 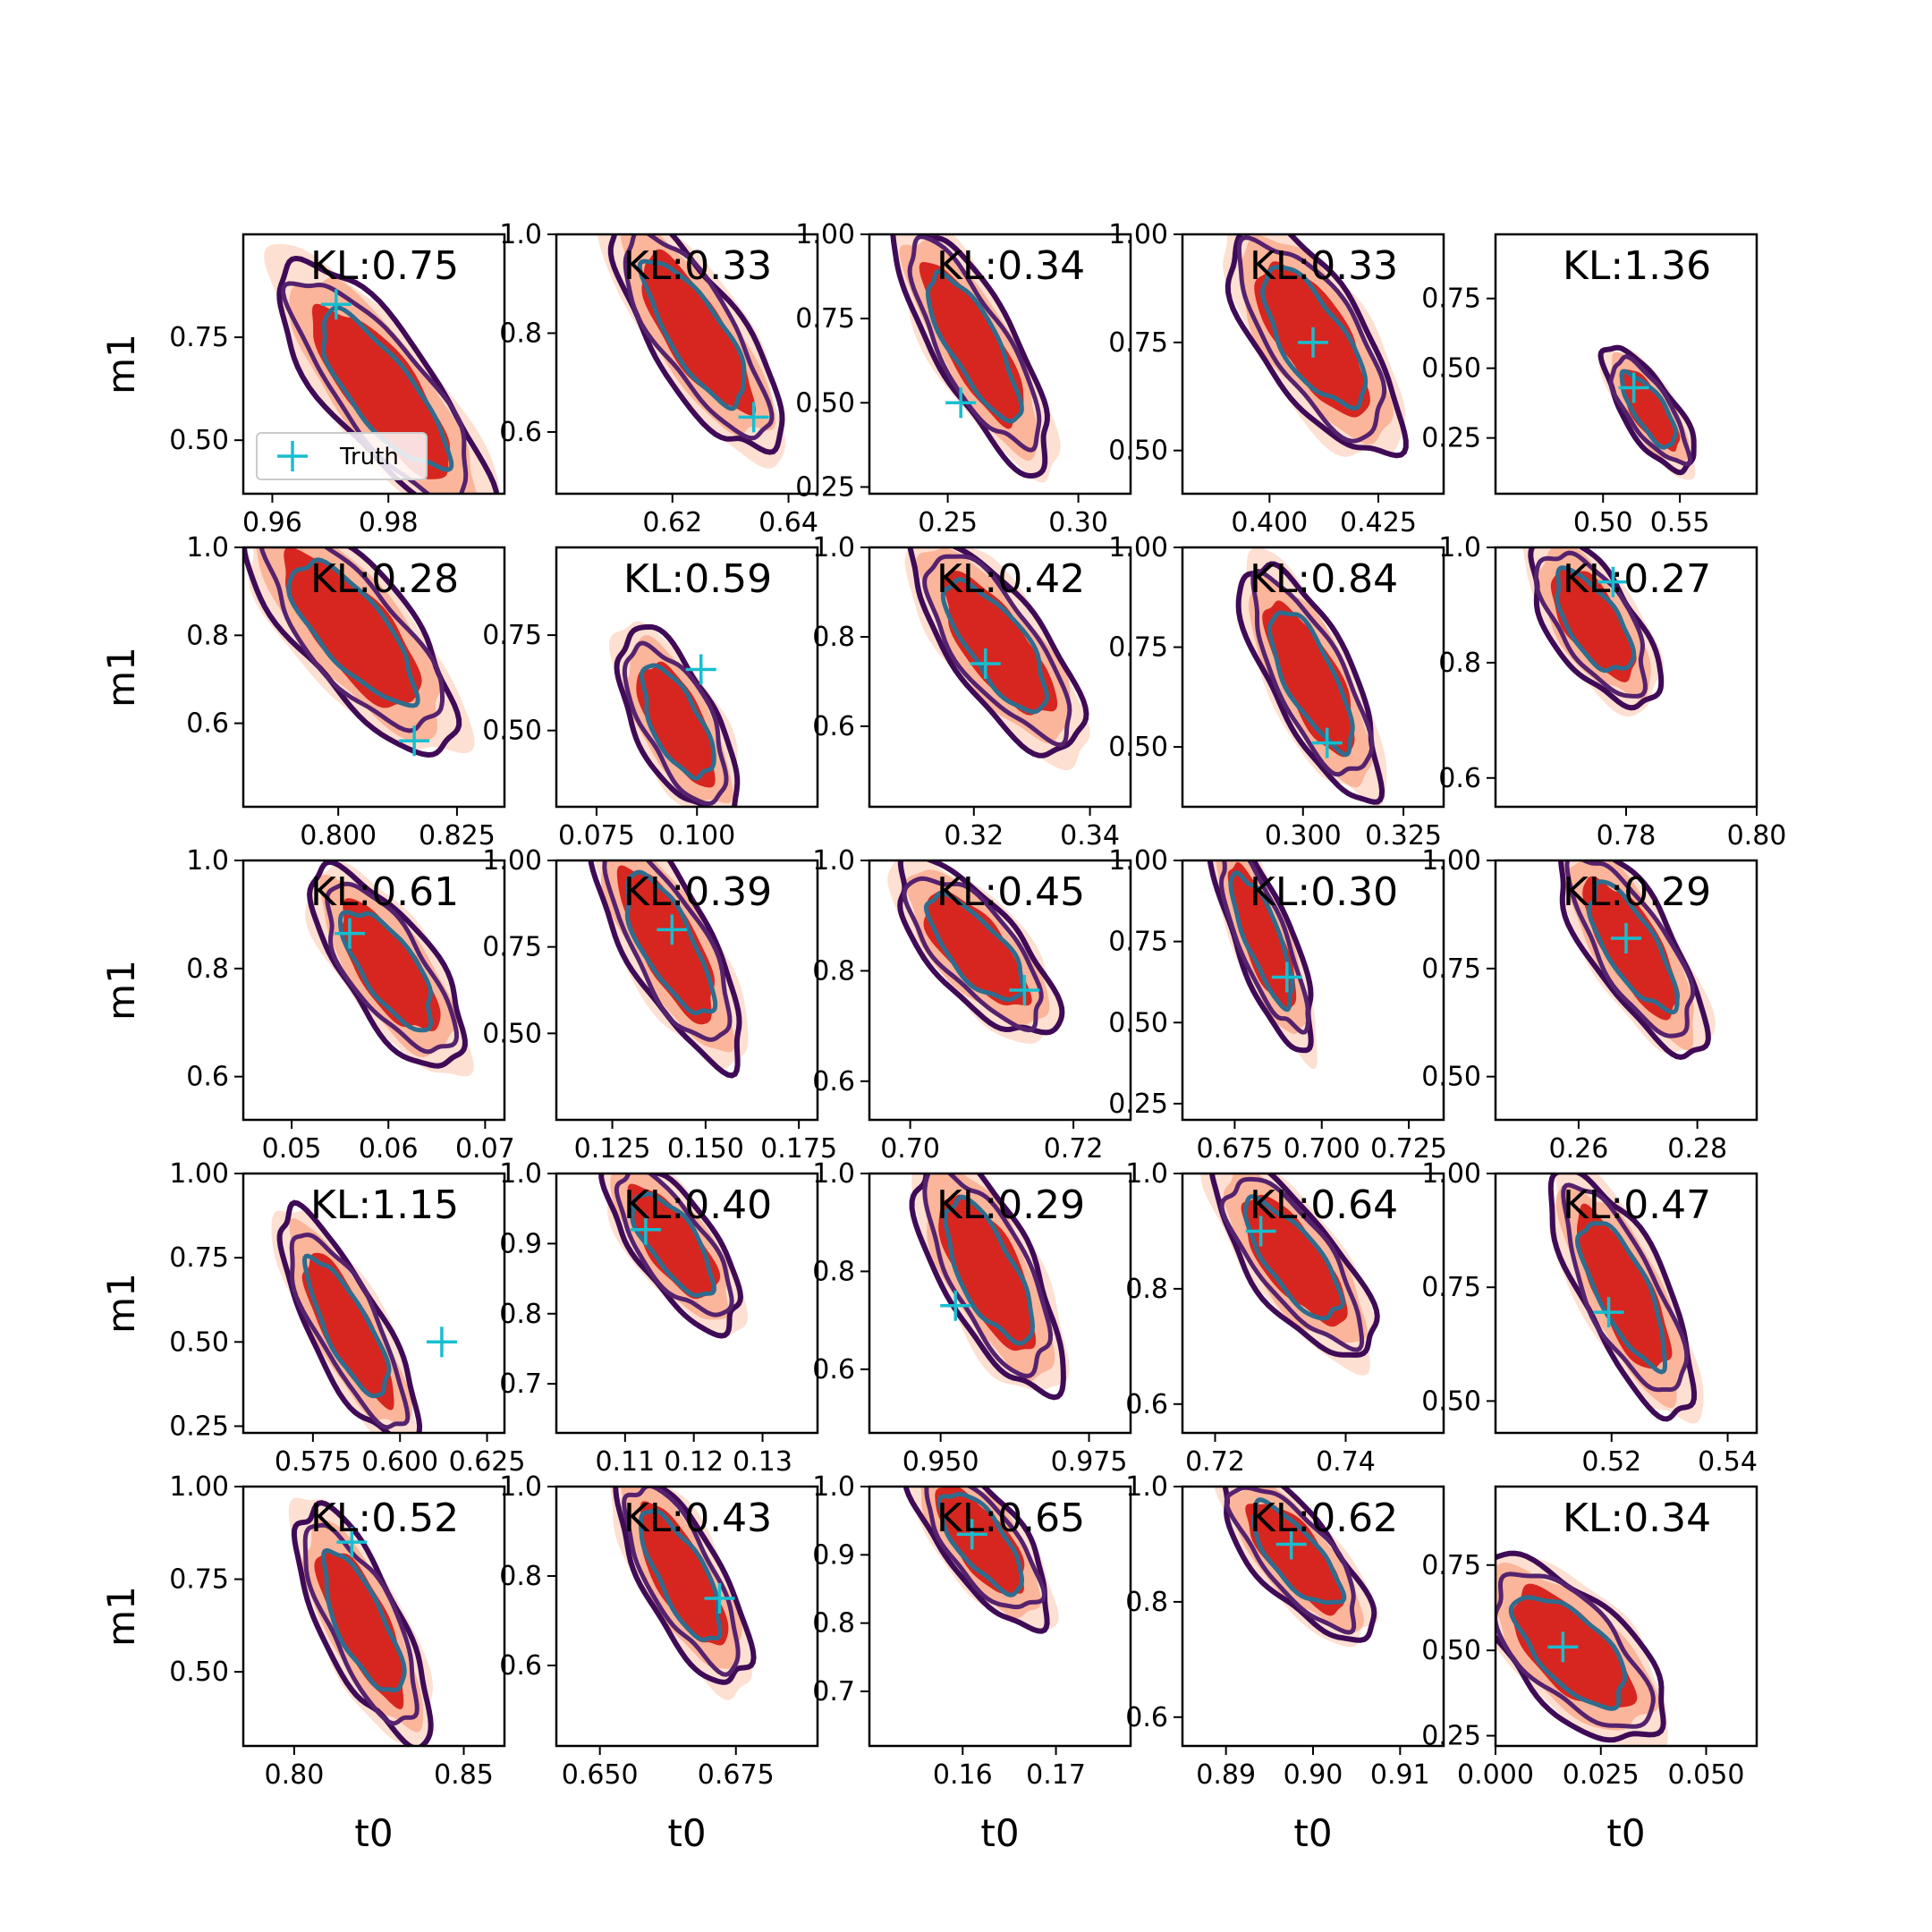 I want to click on panel-11: 0.05 0.06 0.07 0.6 0.8 1.0 KL:0.61 m1, so click(x=307, y=1005).